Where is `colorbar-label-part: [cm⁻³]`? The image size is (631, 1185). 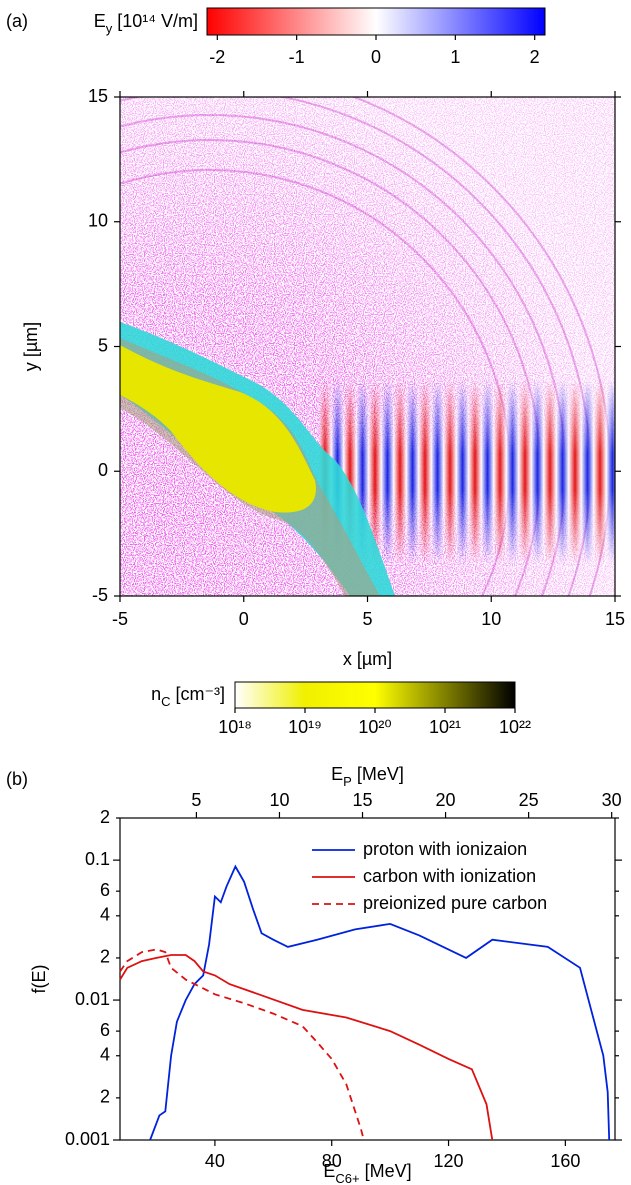 colorbar-label-part: [cm⁻³] is located at coordinates (198, 694).